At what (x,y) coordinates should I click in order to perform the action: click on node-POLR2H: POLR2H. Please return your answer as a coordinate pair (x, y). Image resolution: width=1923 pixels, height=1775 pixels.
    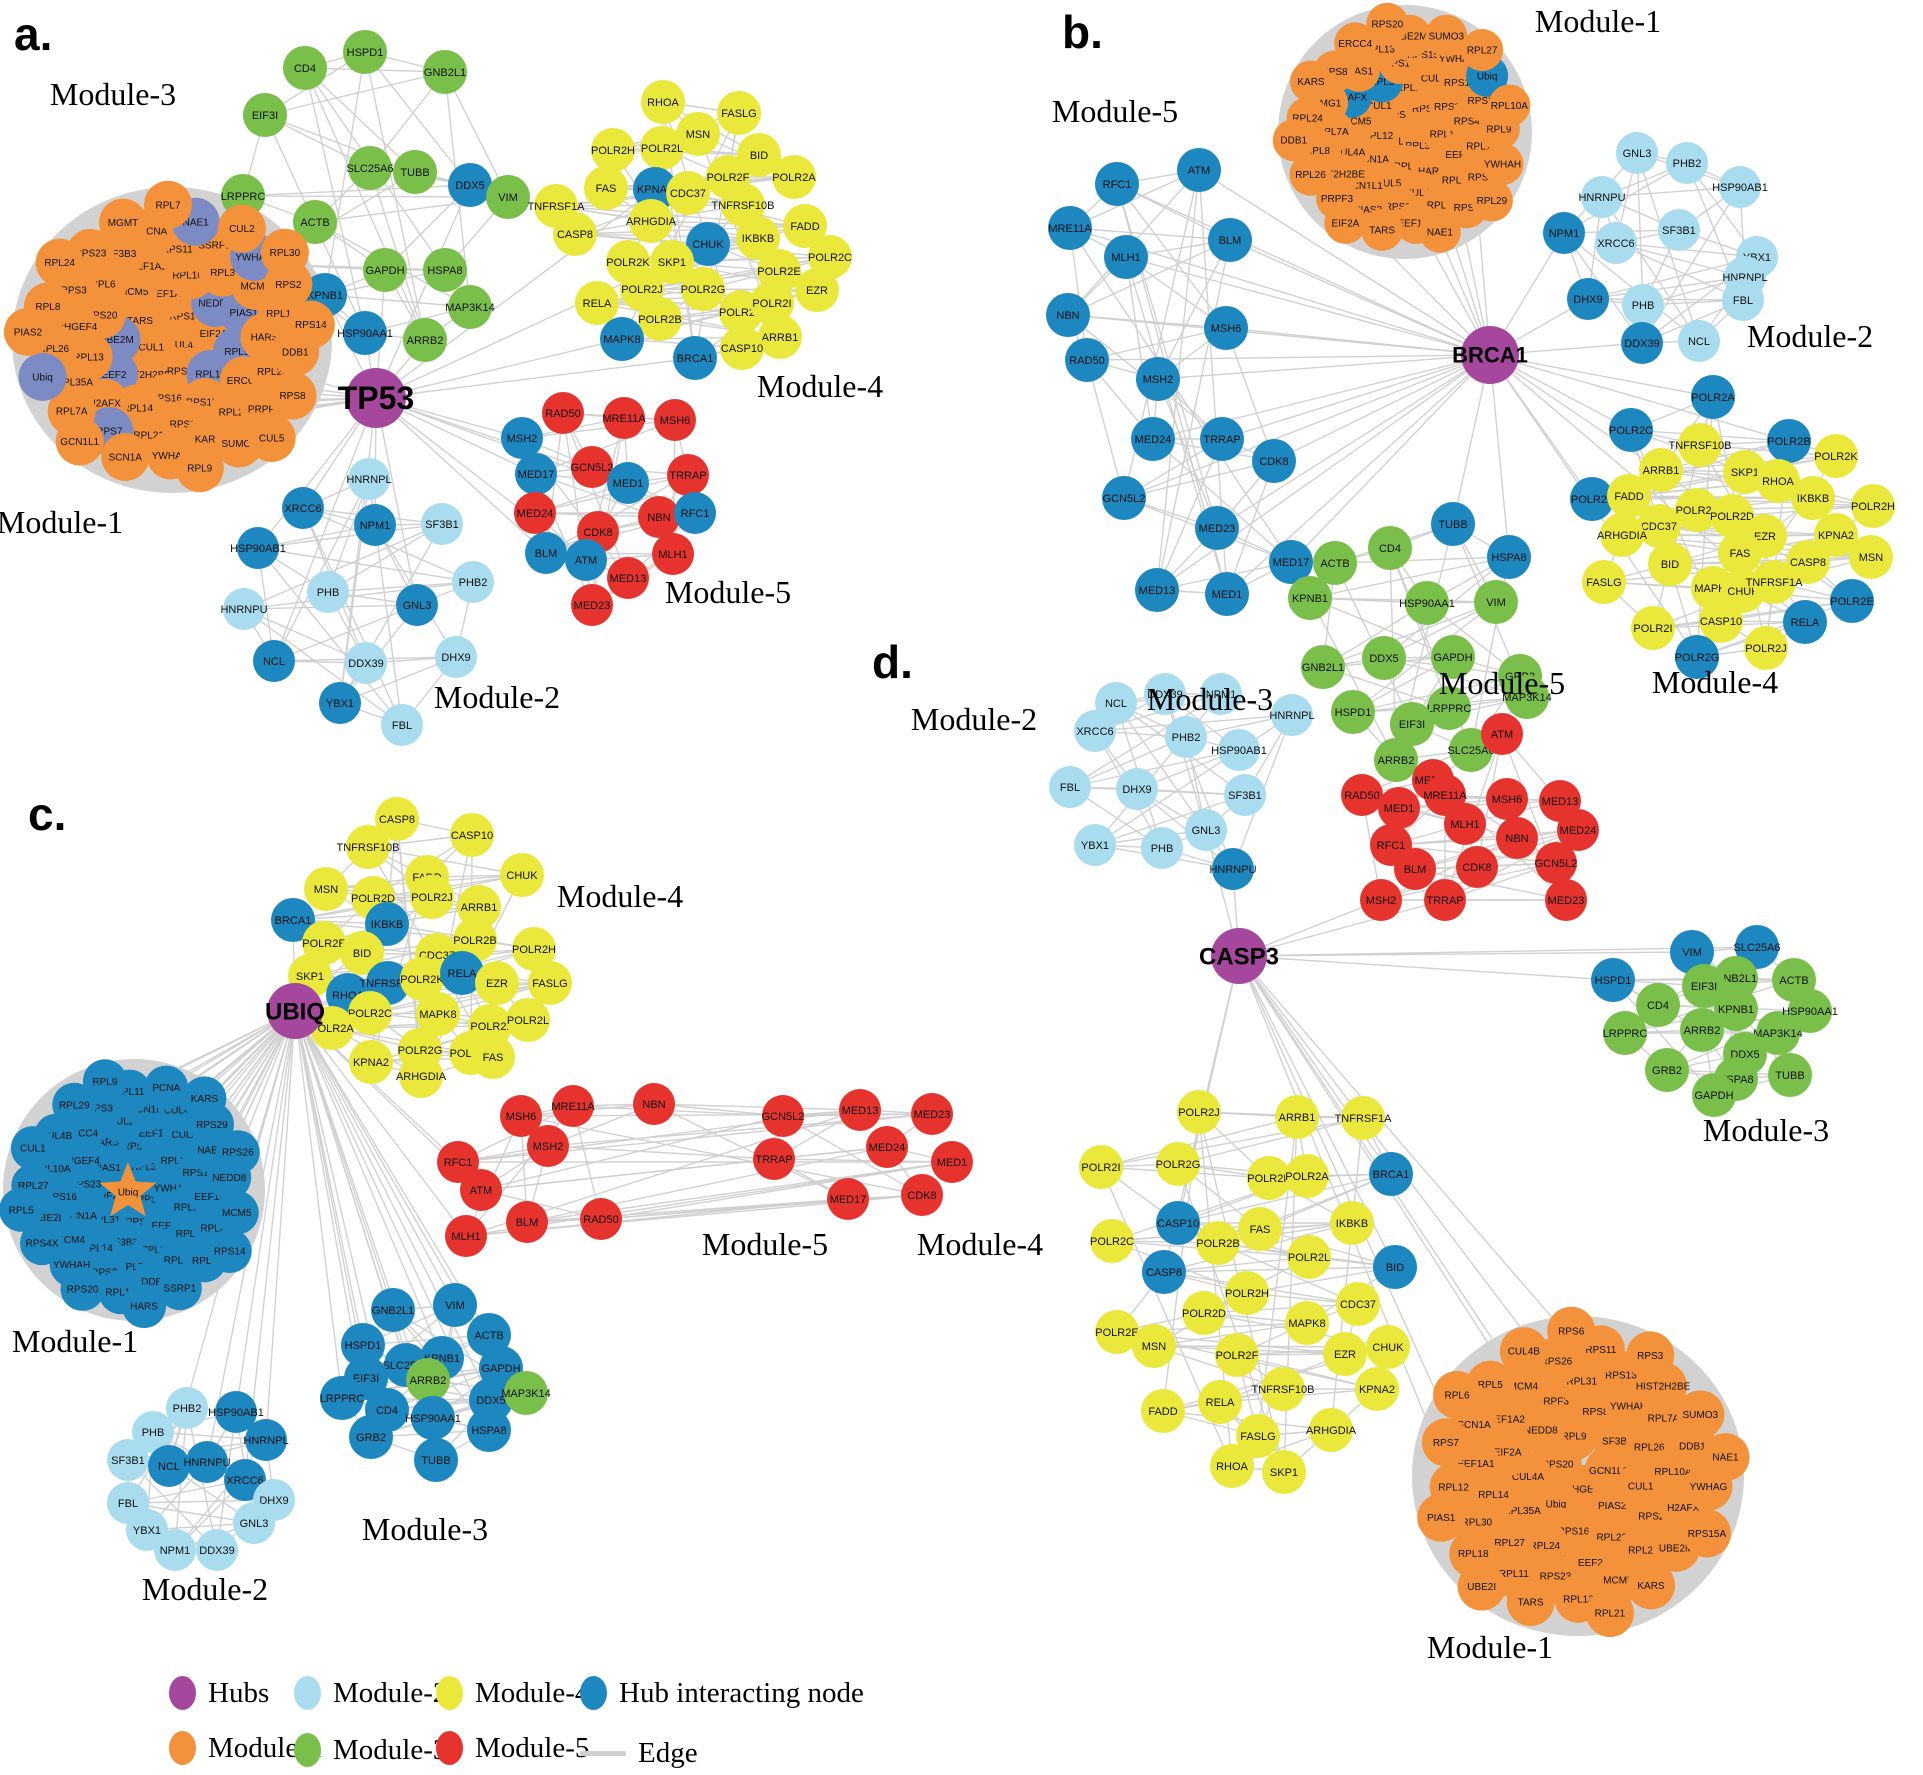
    Looking at the image, I should click on (613, 150).